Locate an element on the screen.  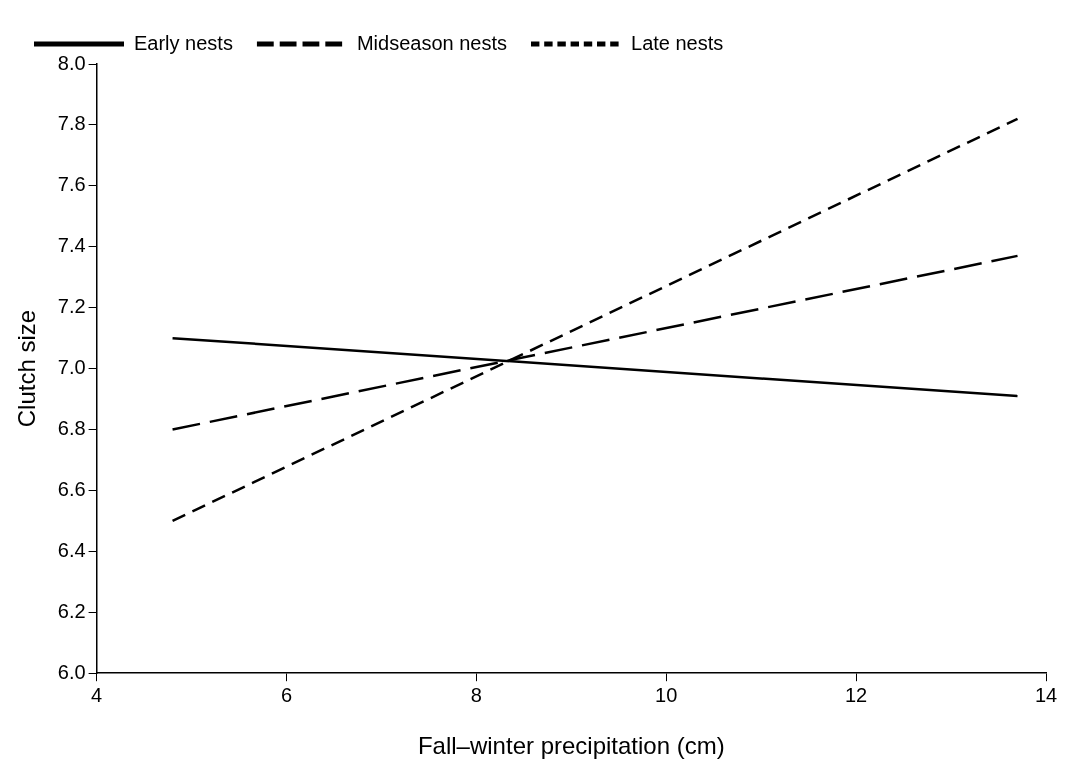
x-tick-label: 4 is located at coordinates (97, 694).